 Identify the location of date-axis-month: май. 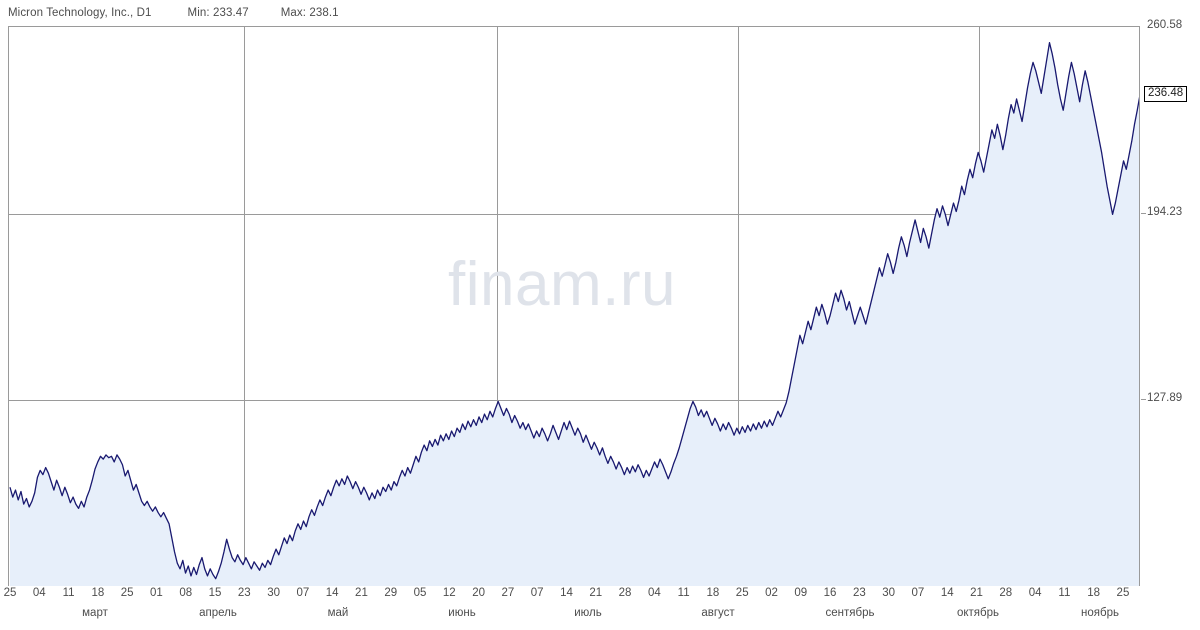
(338, 613).